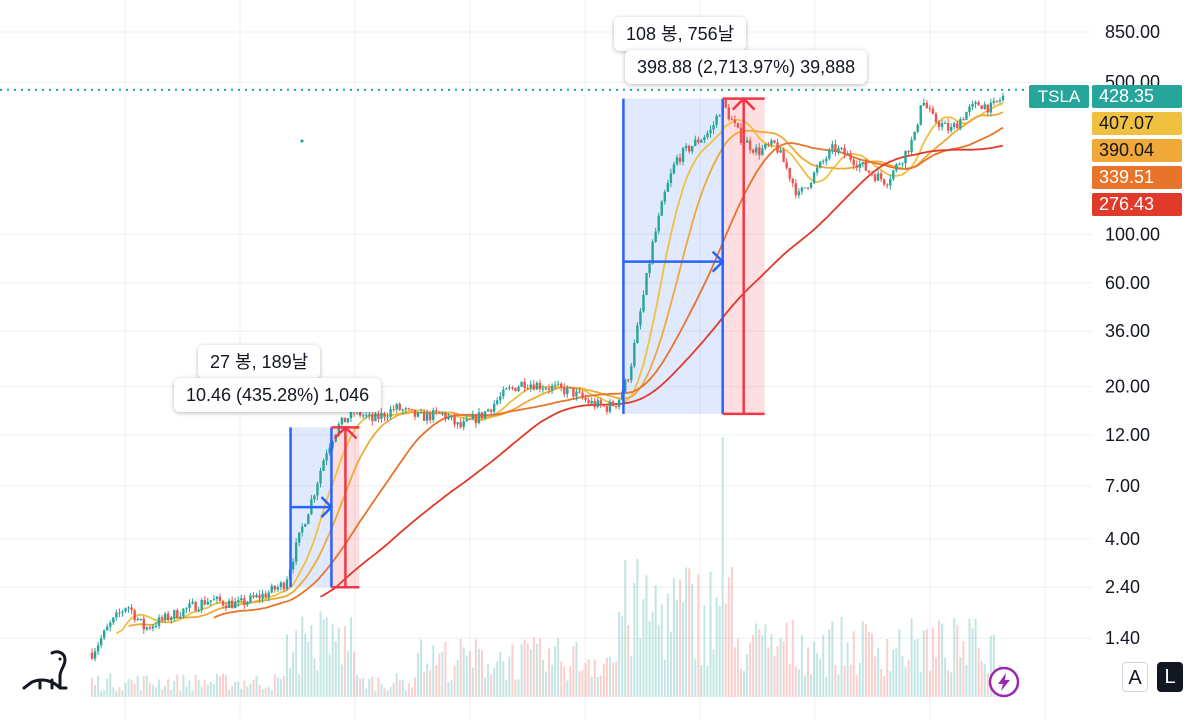 This screenshot has height=724, width=1199. Describe the element at coordinates (1170, 677) in the screenshot. I see `log-scale-button: L` at that location.